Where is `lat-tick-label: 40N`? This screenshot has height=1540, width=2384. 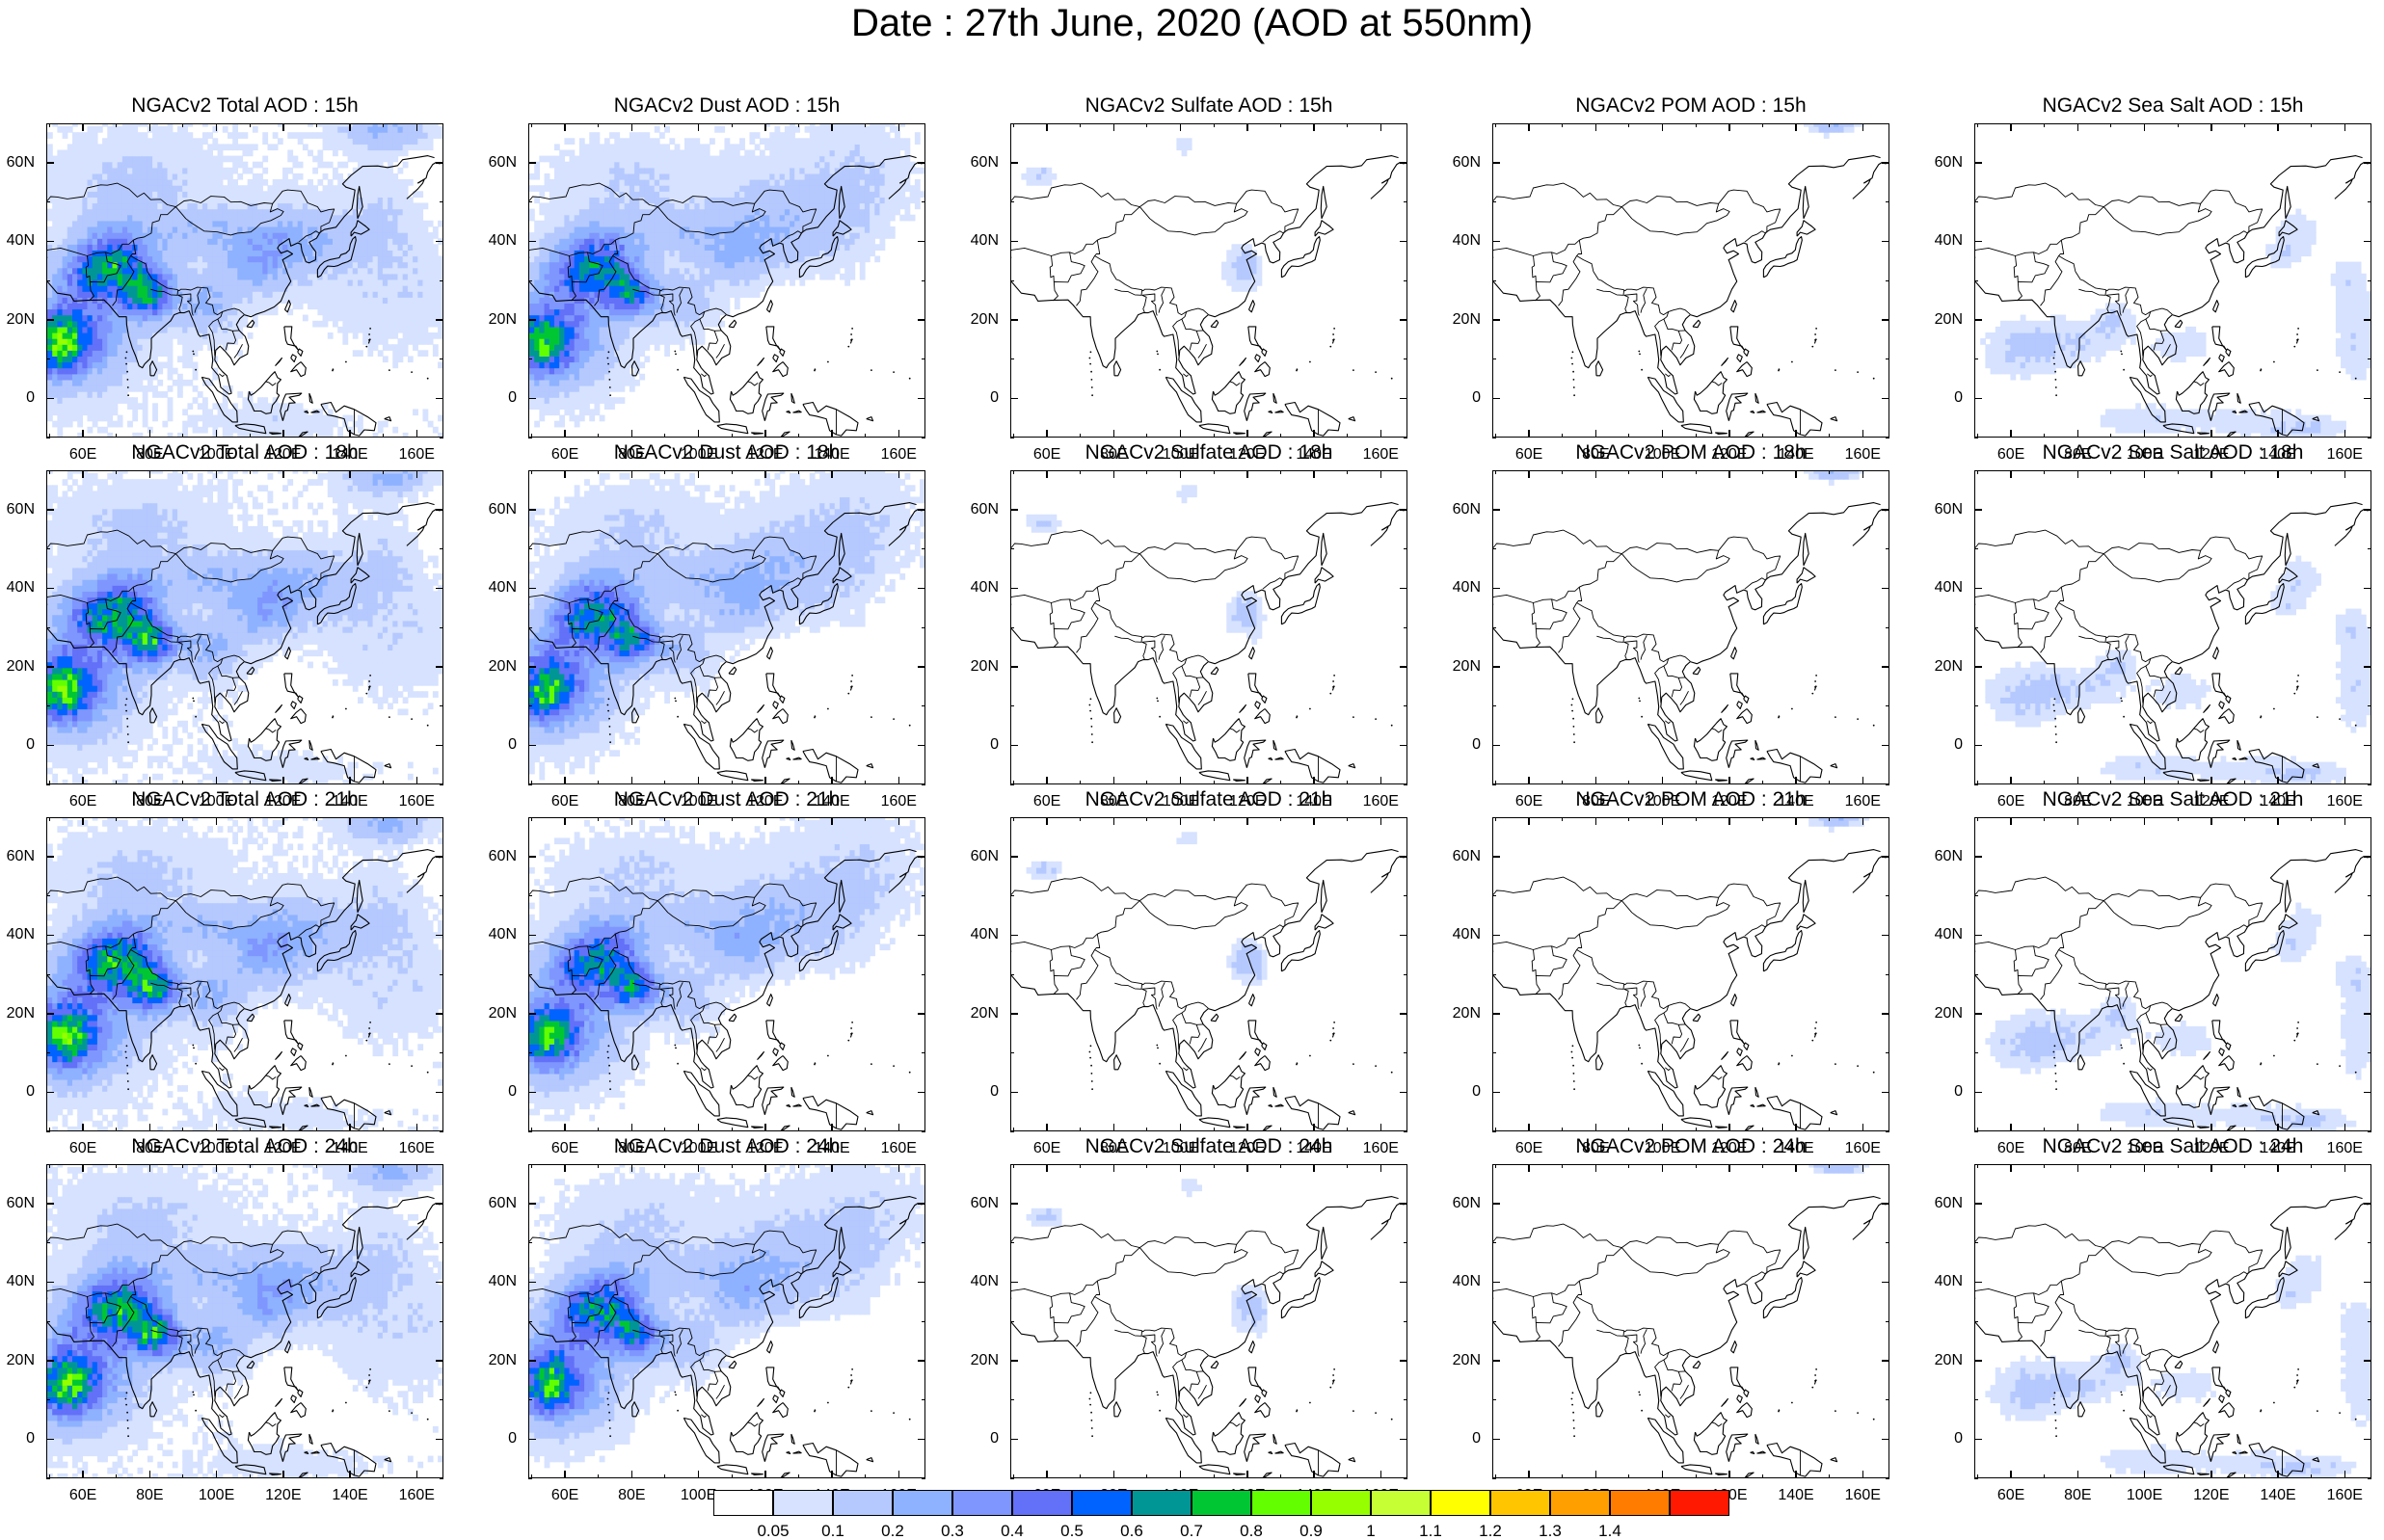 lat-tick-label: 40N is located at coordinates (21, 935).